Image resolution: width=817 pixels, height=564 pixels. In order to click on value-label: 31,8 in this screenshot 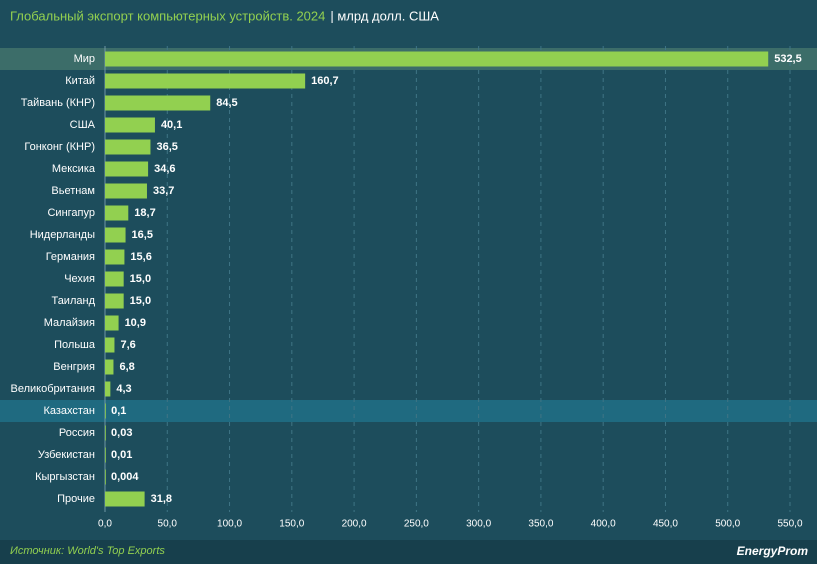, I will do `click(161, 499)`.